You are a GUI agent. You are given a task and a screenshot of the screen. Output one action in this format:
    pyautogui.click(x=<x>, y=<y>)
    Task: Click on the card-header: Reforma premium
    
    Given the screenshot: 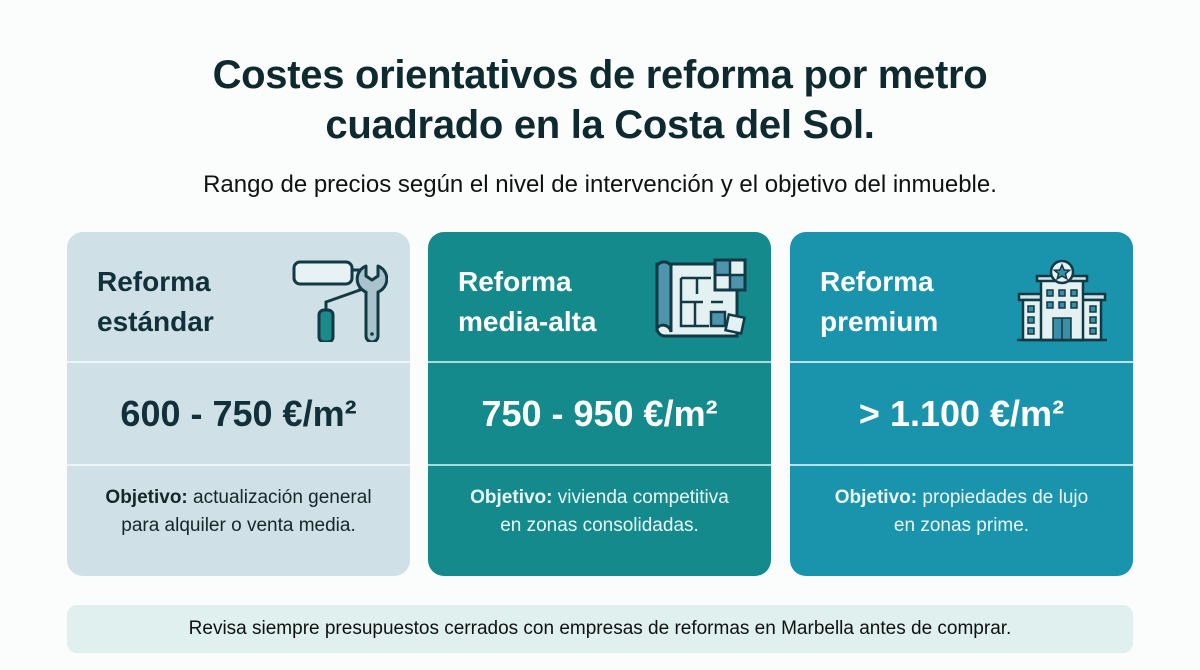 What is the action you would take?
    pyautogui.click(x=961, y=296)
    